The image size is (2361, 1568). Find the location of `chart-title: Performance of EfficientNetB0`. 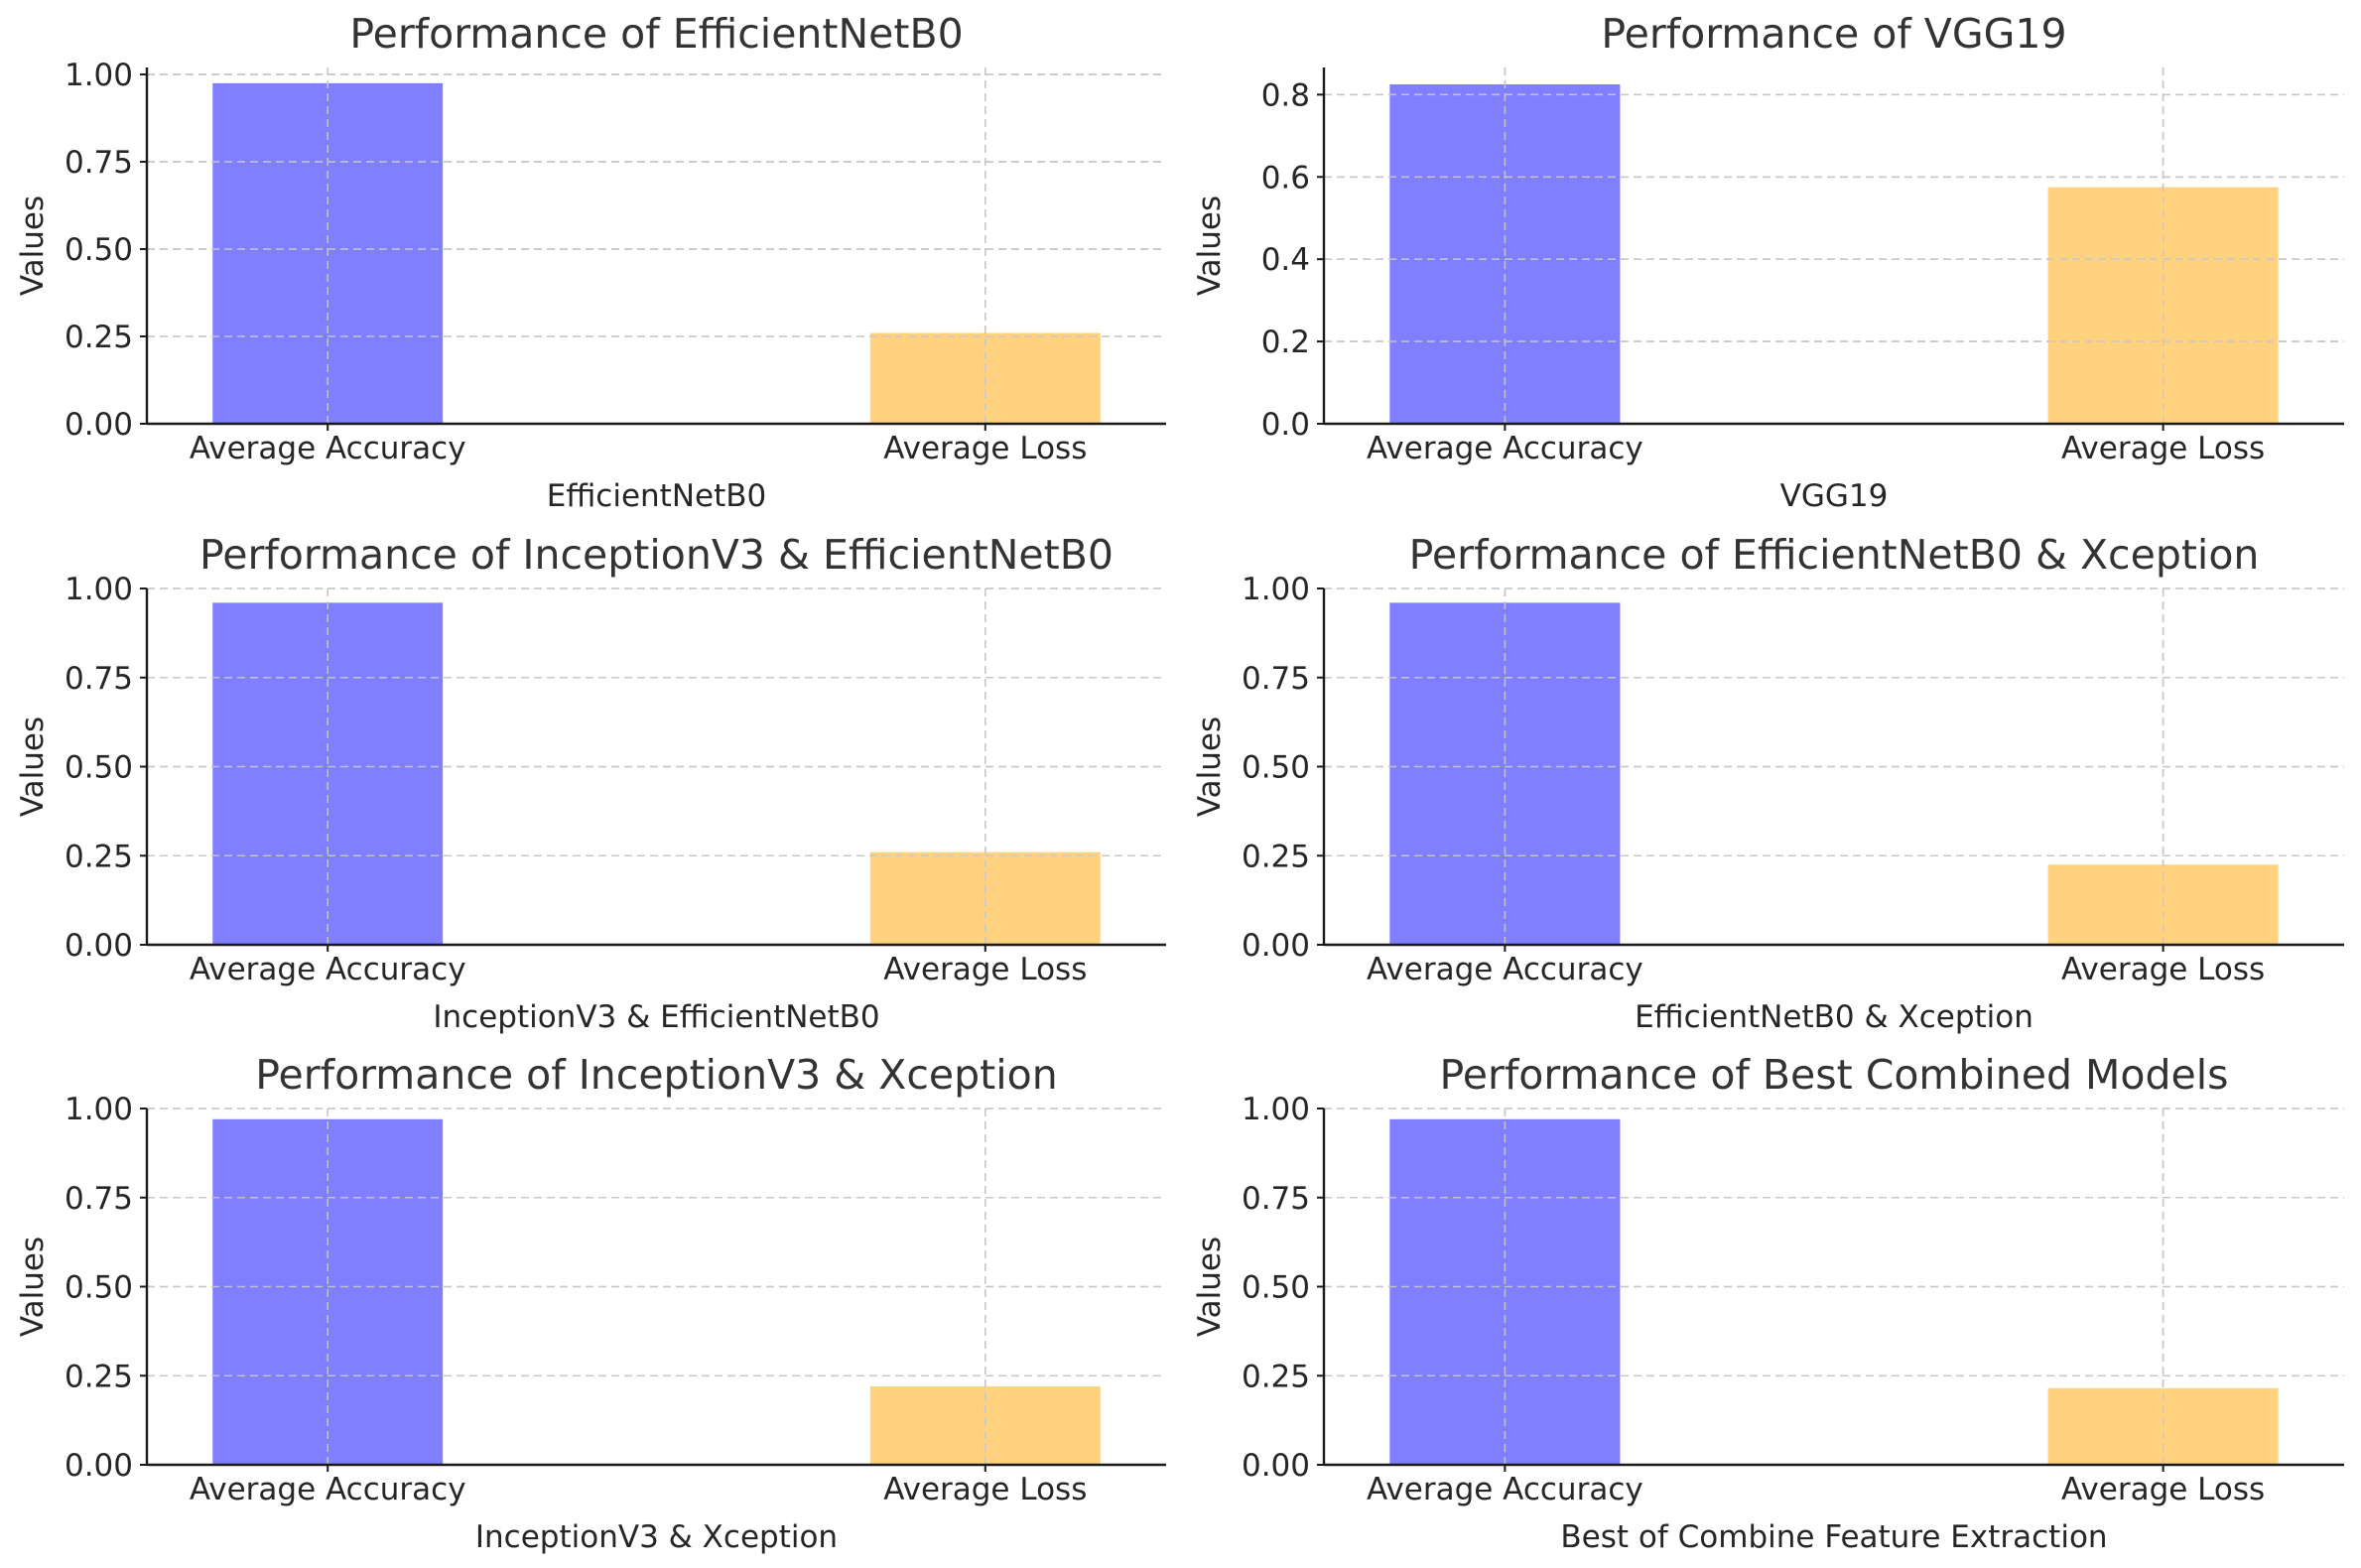

chart-title: Performance of EfficientNetB0 is located at coordinates (656, 34).